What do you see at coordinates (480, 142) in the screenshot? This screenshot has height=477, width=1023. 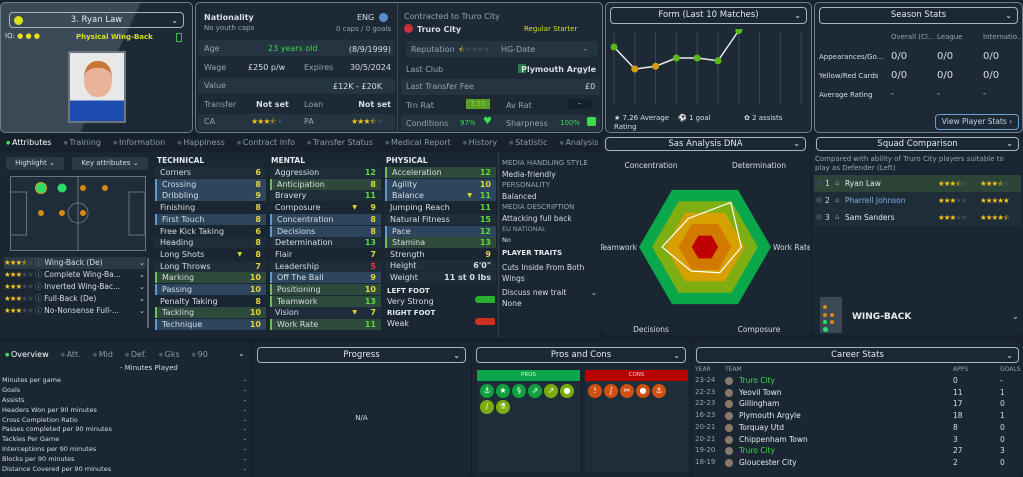 I see `tab-history: History` at bounding box center [480, 142].